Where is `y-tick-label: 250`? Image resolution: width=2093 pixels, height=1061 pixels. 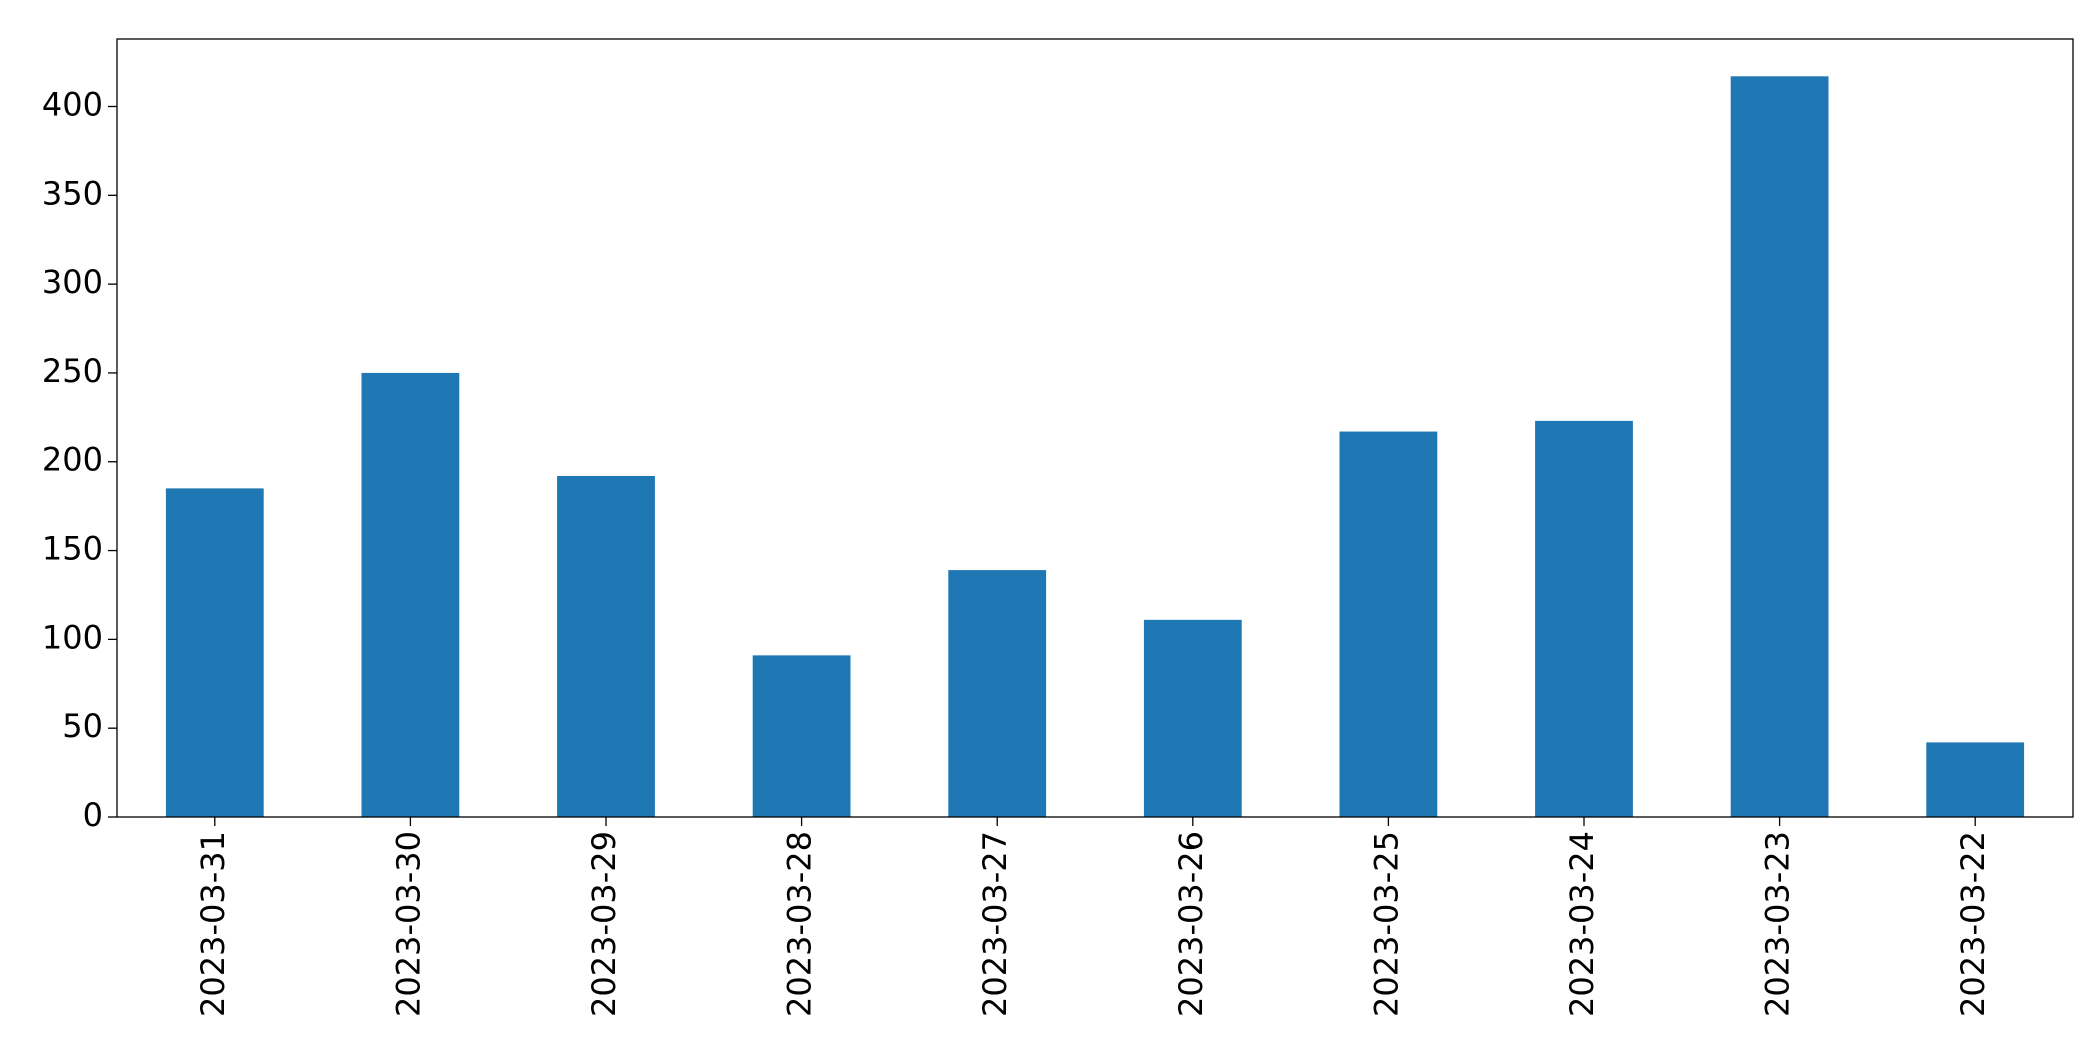
y-tick-label: 250 is located at coordinates (72, 371).